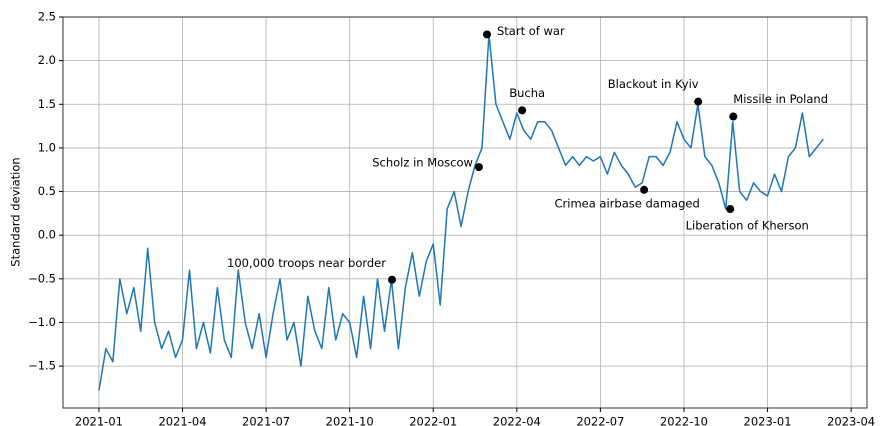  Describe the element at coordinates (768, 420) in the screenshot. I see `x-tick-label: 2023-01` at that location.